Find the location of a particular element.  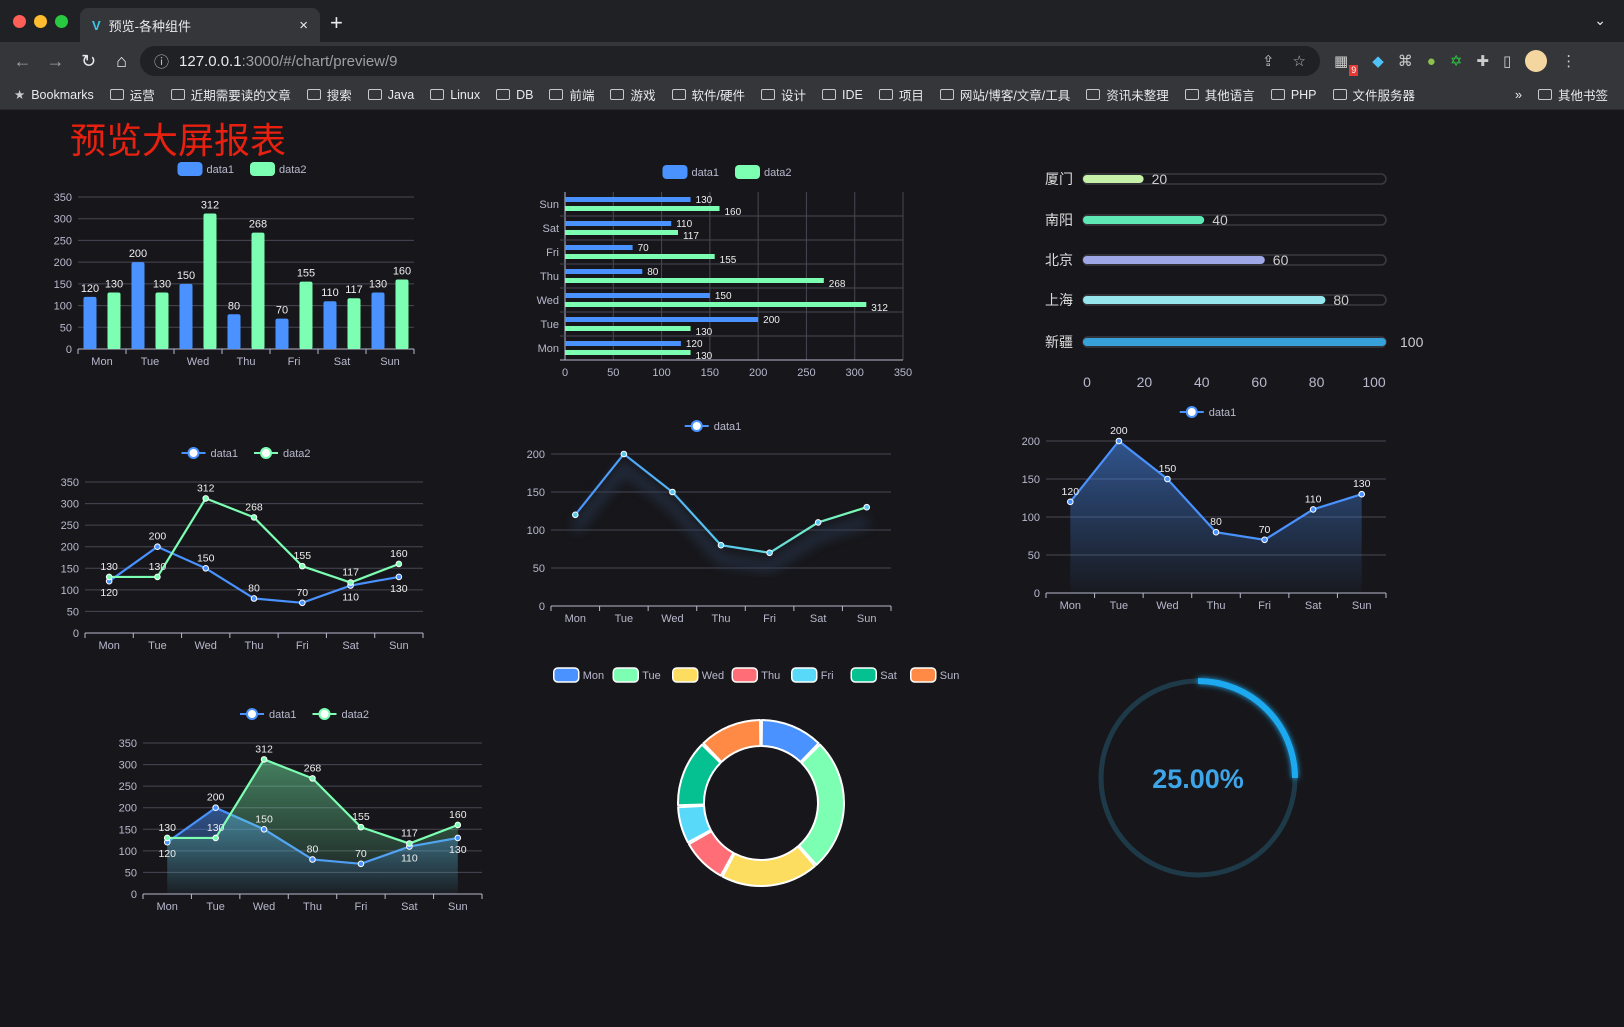

point-value-label: 130 is located at coordinates (458, 850).